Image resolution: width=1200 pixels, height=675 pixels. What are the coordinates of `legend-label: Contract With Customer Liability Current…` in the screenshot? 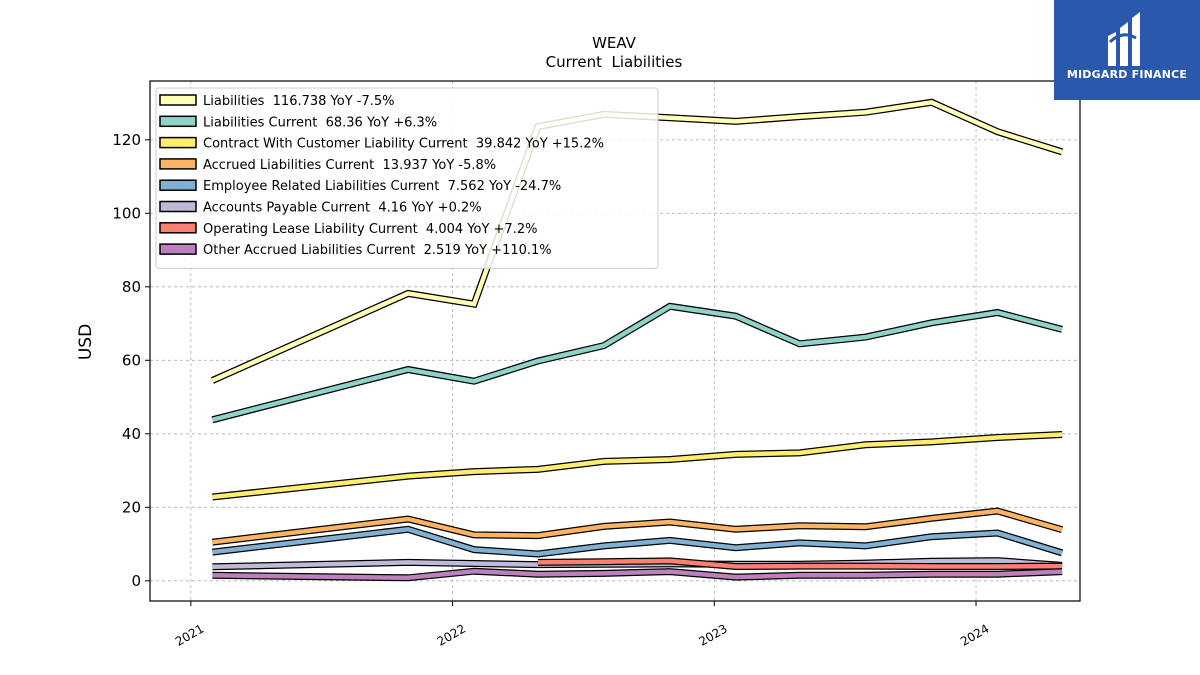 It's located at (403, 144).